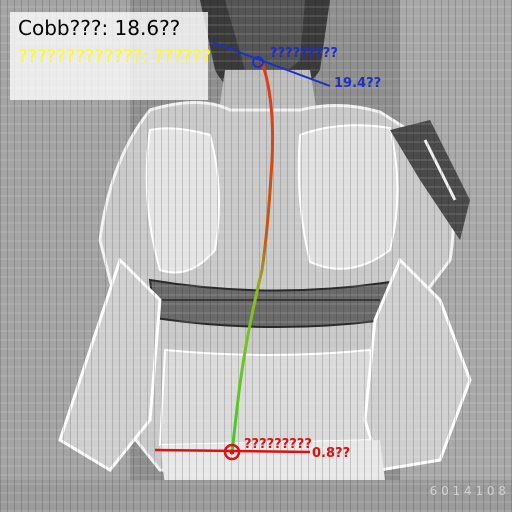 The width and height of the screenshot is (512, 512). I want to click on upper-angle-label: 19.4??, so click(358, 83).